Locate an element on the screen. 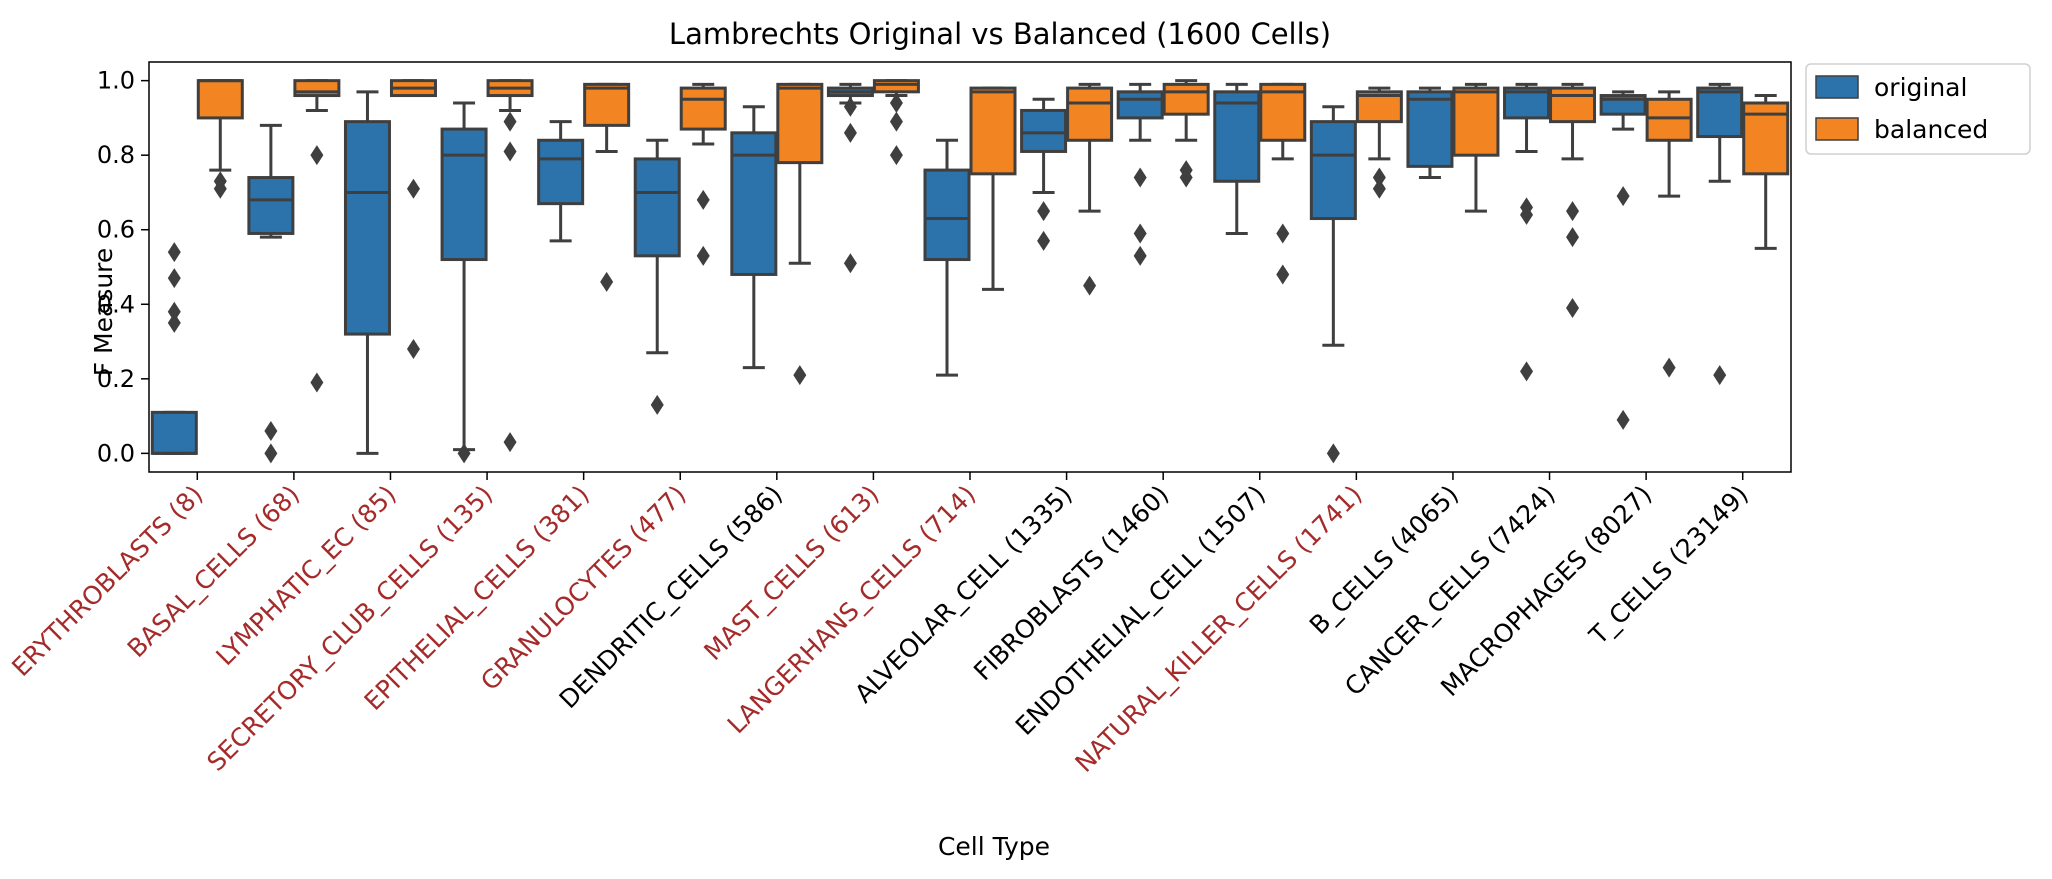 Image resolution: width=2052 pixels, height=879 pixels. y-axis-label: F Measure is located at coordinates (103, 312).